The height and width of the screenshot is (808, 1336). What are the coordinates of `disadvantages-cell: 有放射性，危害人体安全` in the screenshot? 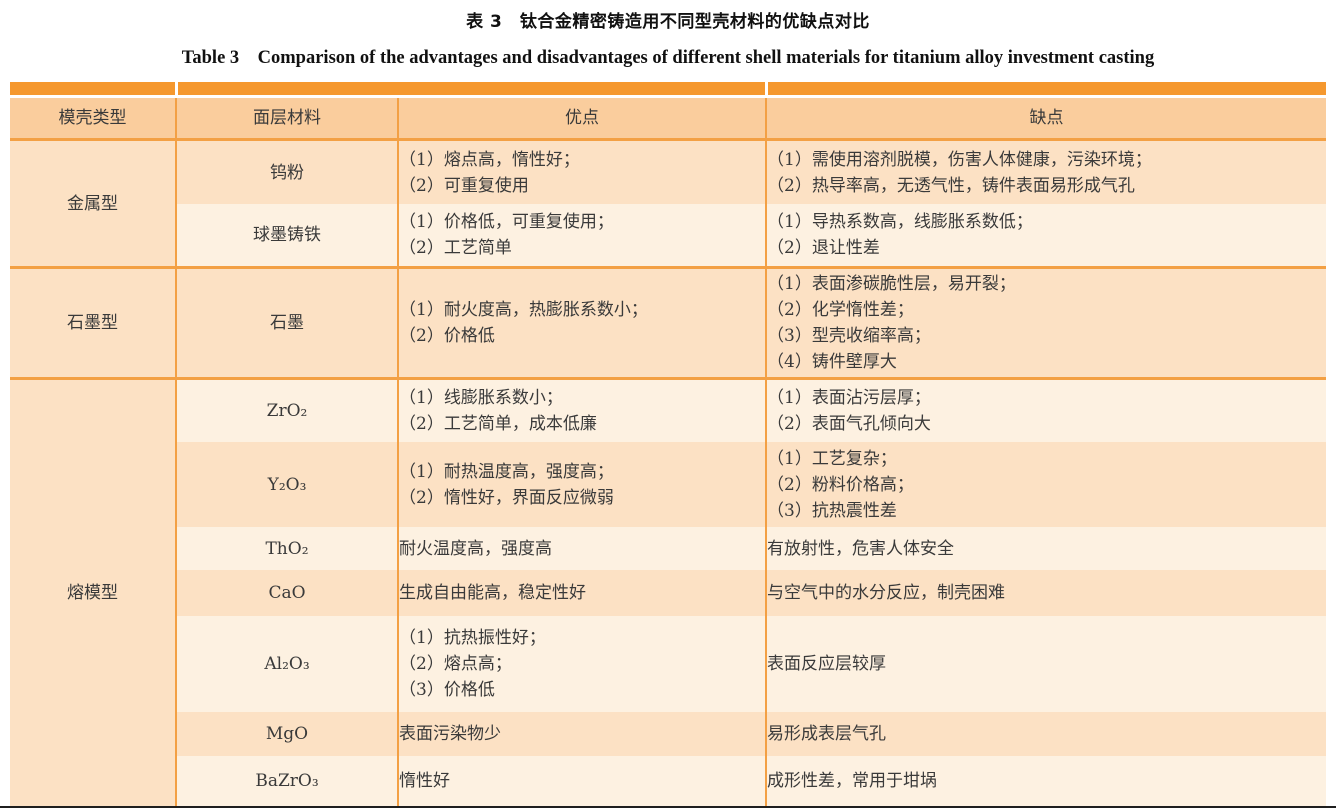 It's located at (1045, 548).